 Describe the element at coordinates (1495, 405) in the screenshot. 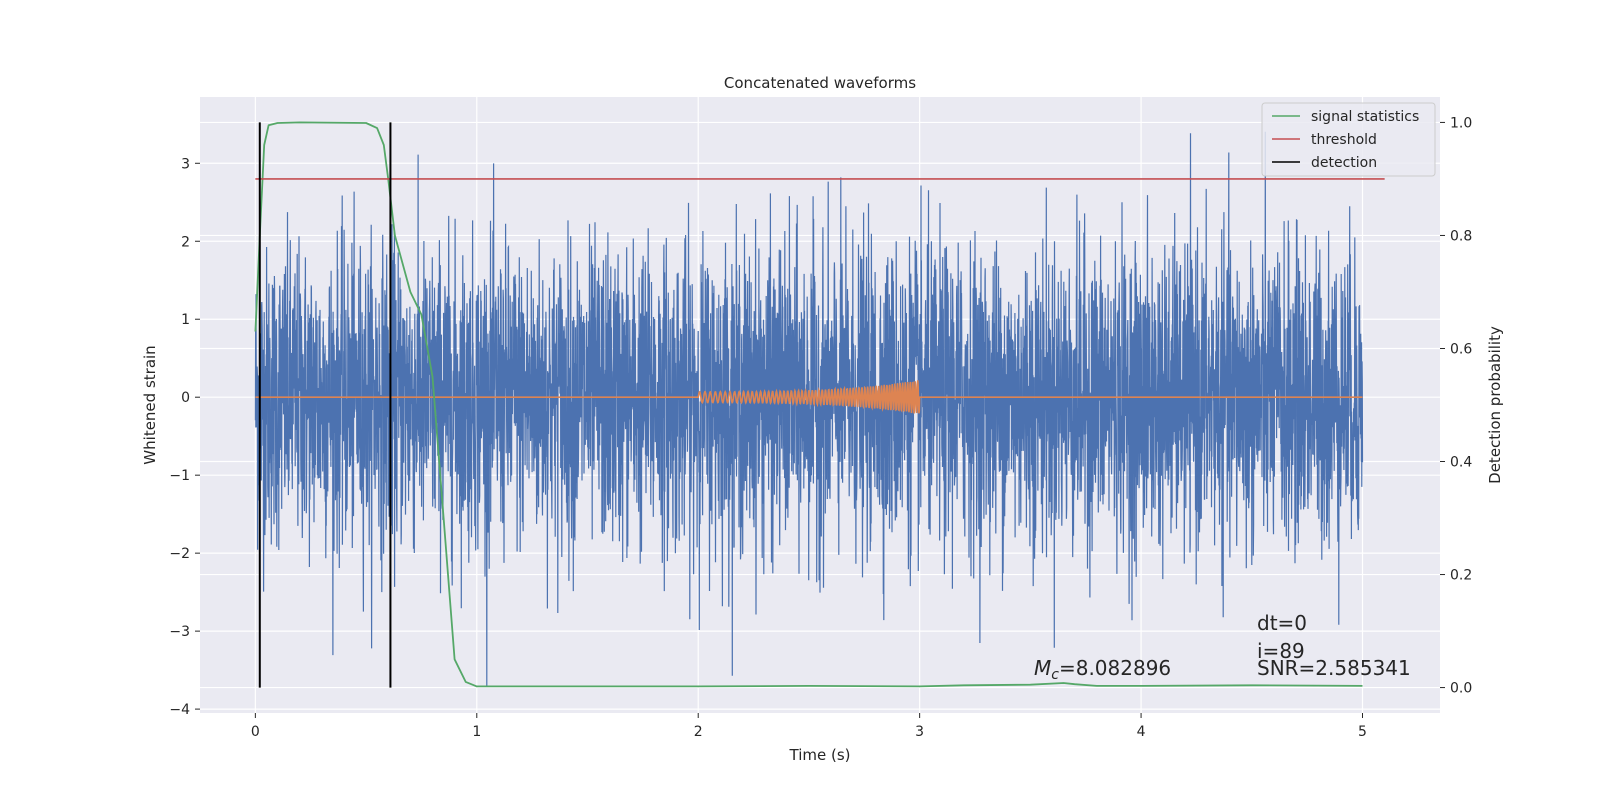

I see `y-axis-title-right: Detection probability` at that location.